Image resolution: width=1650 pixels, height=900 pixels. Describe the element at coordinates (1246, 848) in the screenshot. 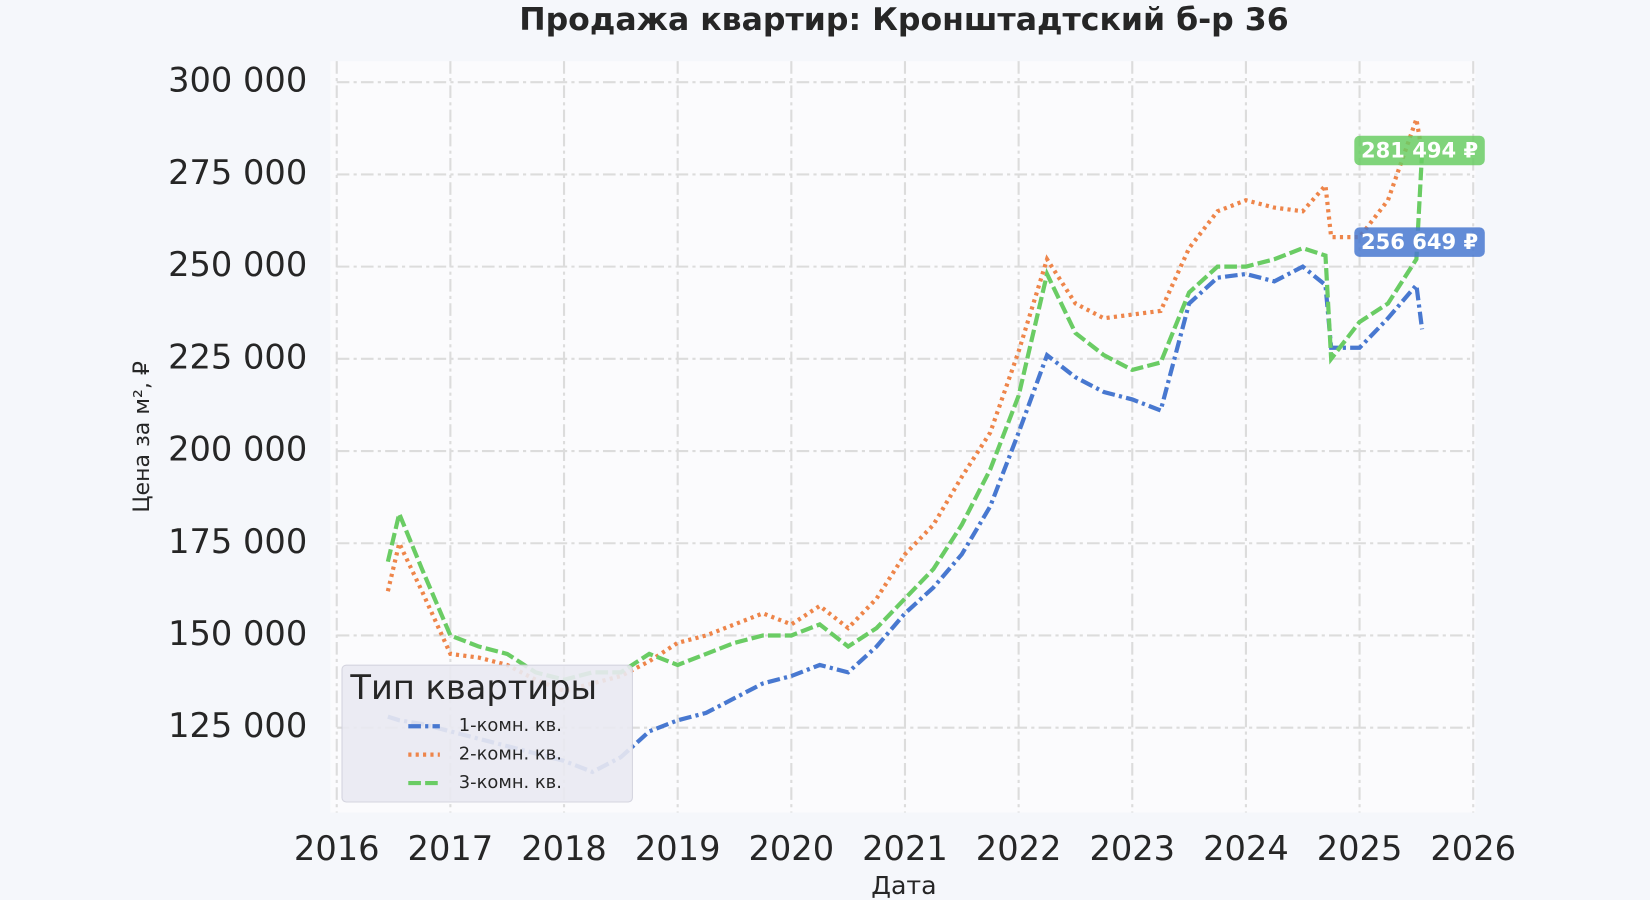

I see `x-tick-label: 2024` at that location.